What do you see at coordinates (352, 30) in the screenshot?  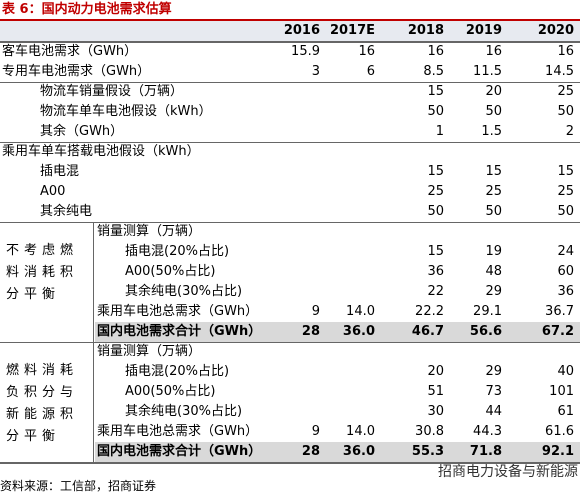 I see `column-header: 2017E` at bounding box center [352, 30].